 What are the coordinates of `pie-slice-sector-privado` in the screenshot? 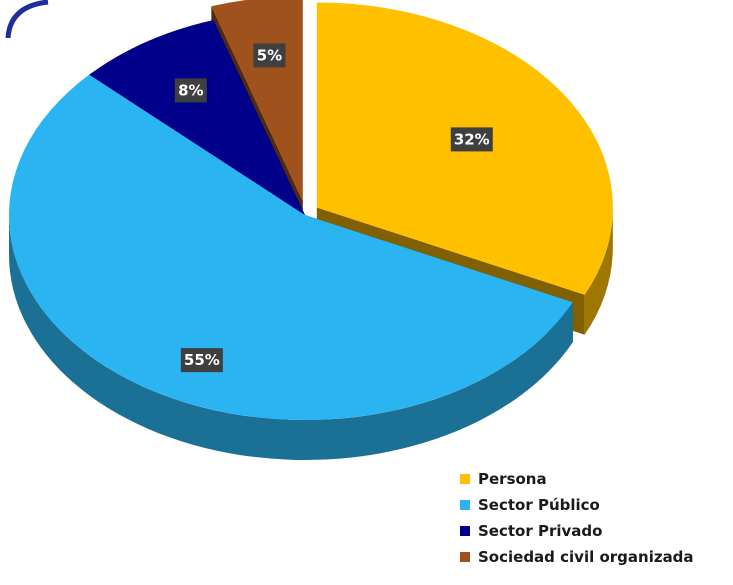 It's located at (197, 117).